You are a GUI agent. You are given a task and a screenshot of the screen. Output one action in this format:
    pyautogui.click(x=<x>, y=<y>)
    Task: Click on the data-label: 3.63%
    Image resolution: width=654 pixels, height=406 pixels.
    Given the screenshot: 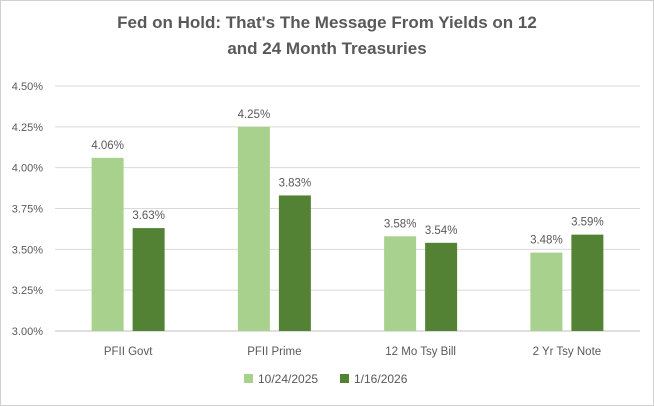 What is the action you would take?
    pyautogui.click(x=148, y=216)
    